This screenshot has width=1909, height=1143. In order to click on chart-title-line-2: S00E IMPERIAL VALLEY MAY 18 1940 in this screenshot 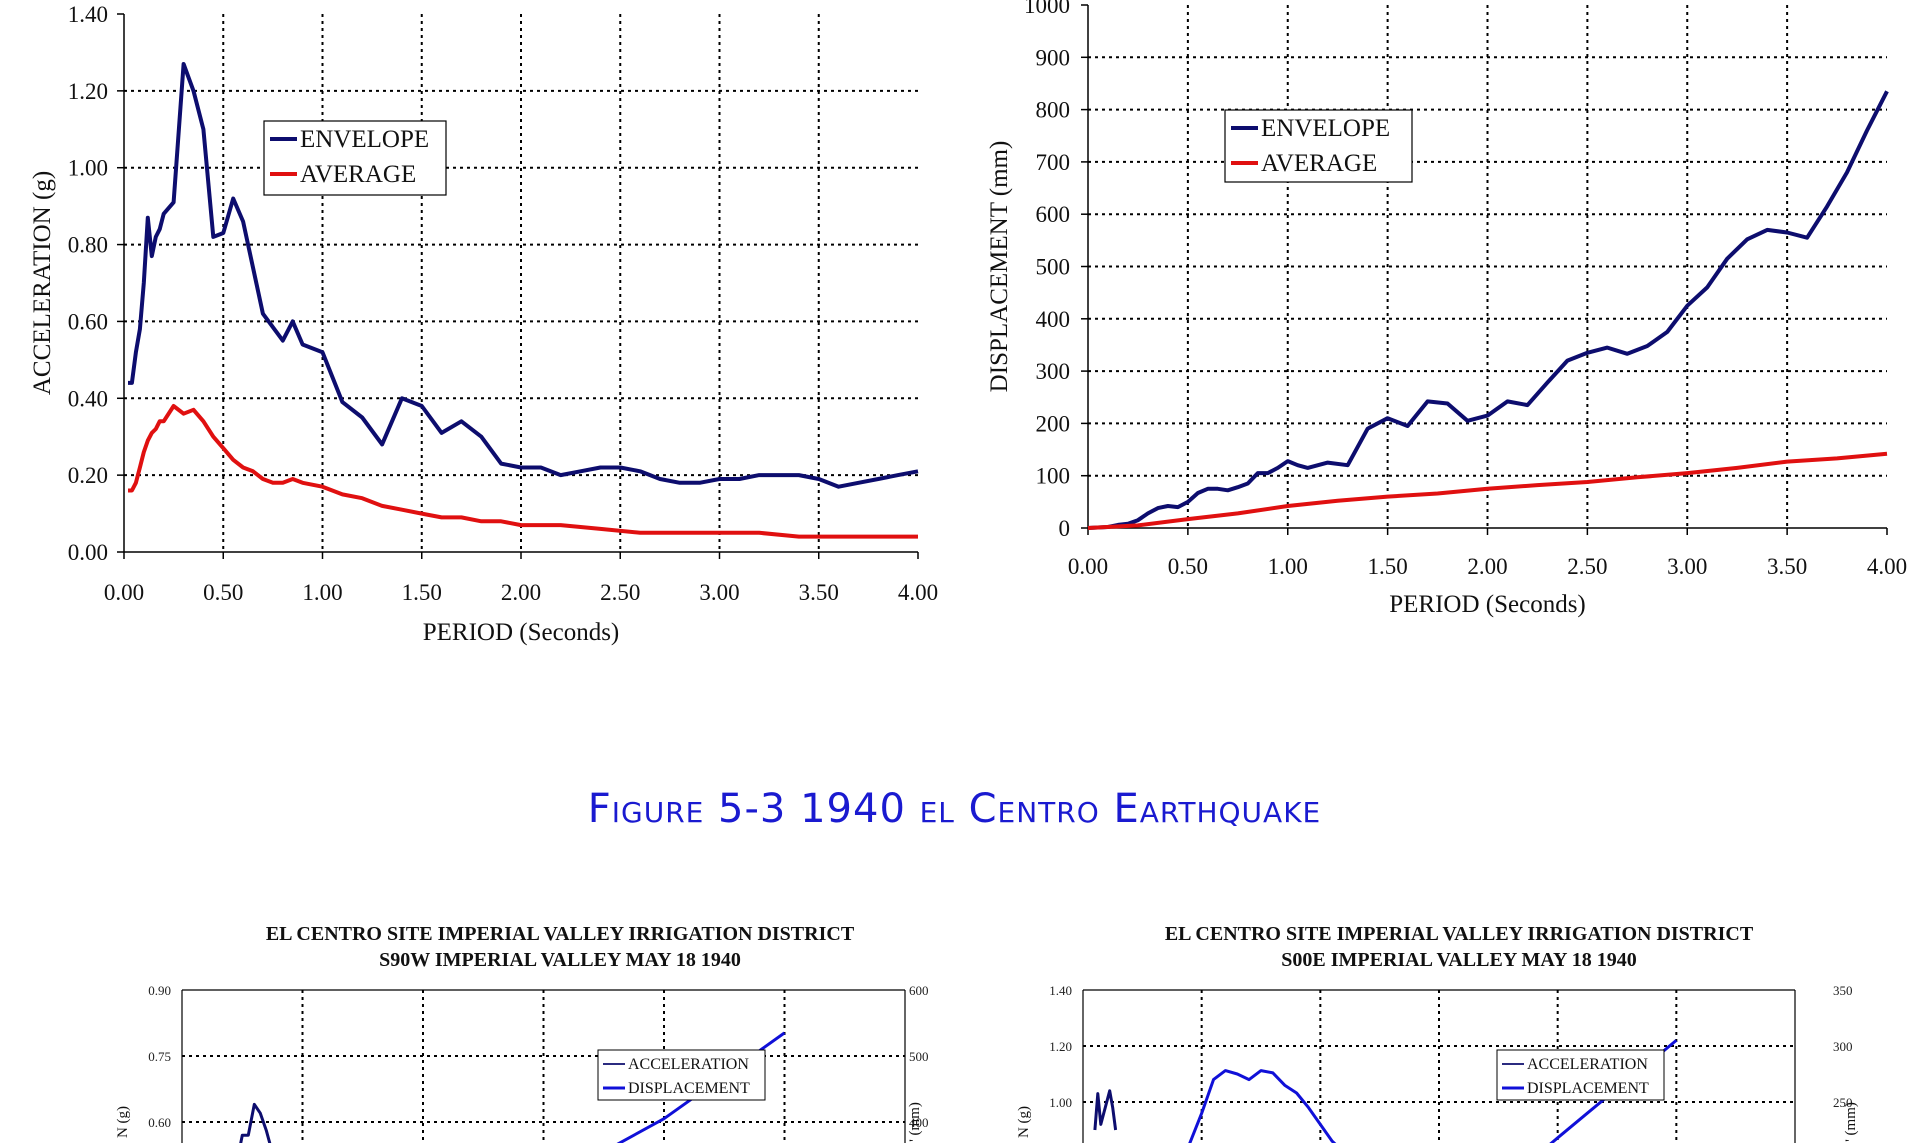, I will do `click(1458, 960)`.